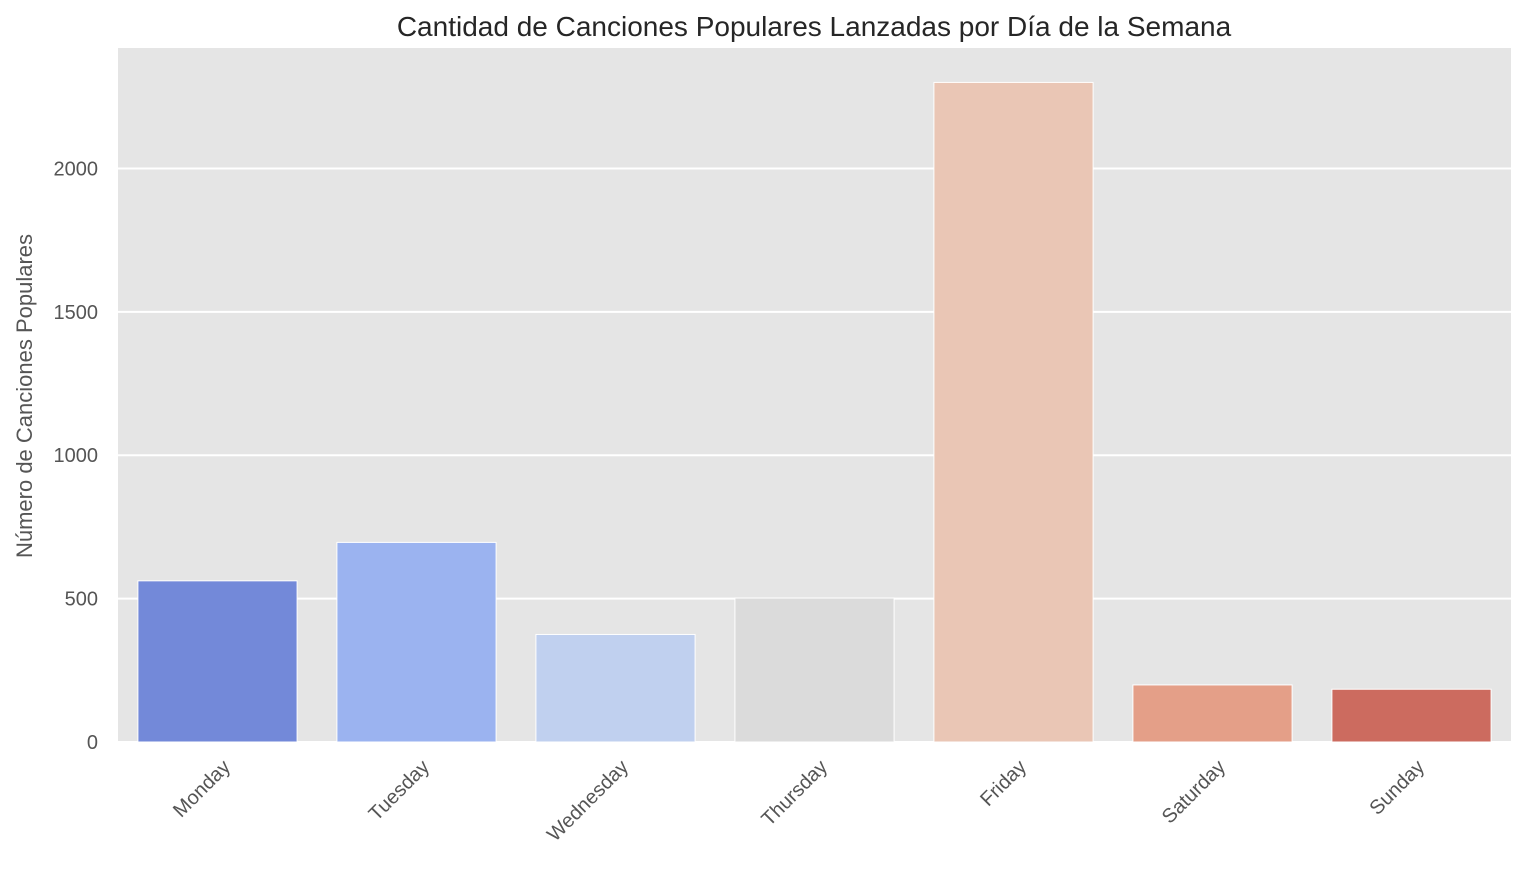  I want to click on bar-friday, so click(1013, 412).